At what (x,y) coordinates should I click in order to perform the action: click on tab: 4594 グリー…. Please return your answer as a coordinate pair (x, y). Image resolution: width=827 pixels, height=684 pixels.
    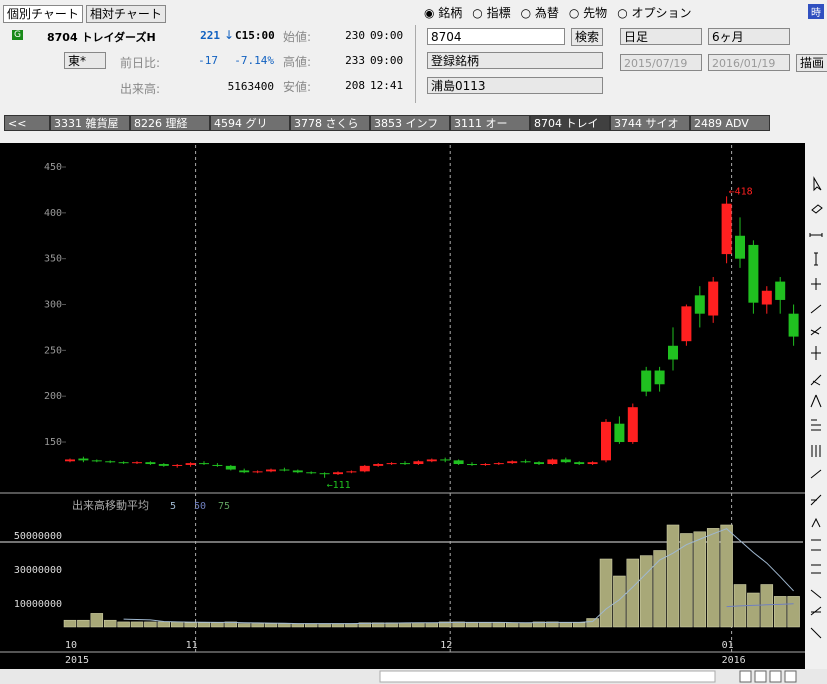
    Looking at the image, I should click on (250, 123).